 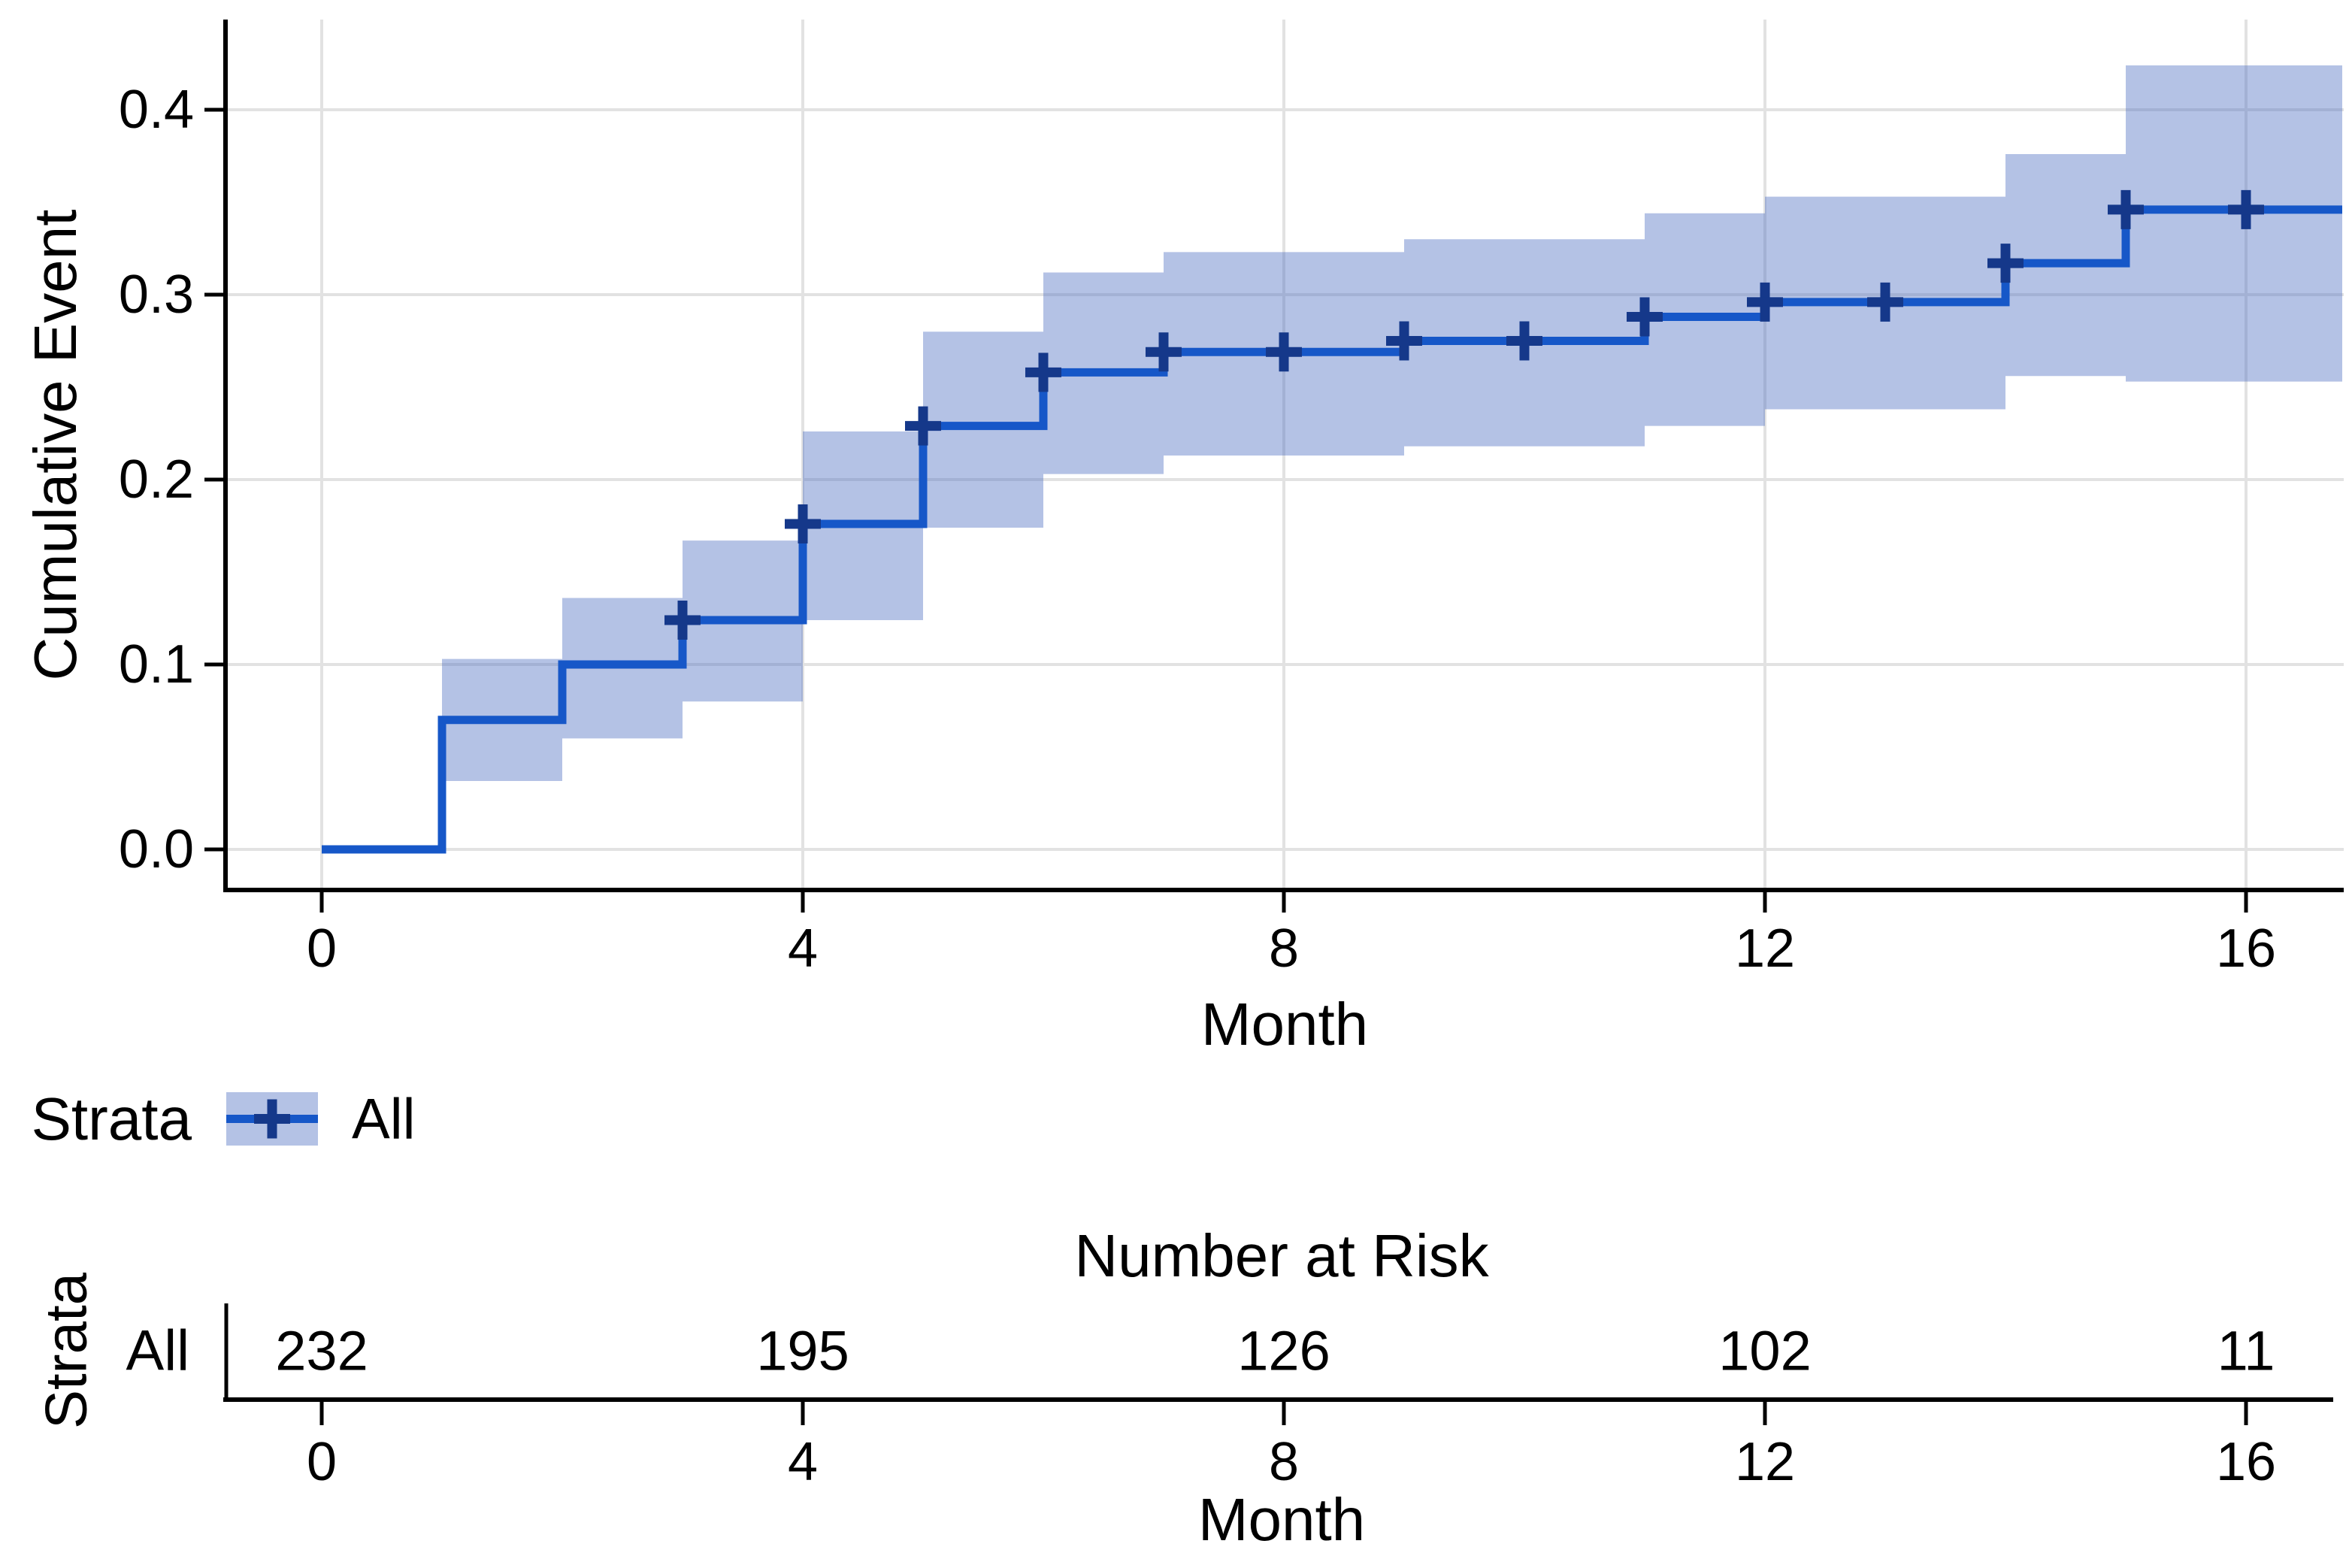 I want to click on risk-x-tick-label: 0, so click(x=322, y=1462).